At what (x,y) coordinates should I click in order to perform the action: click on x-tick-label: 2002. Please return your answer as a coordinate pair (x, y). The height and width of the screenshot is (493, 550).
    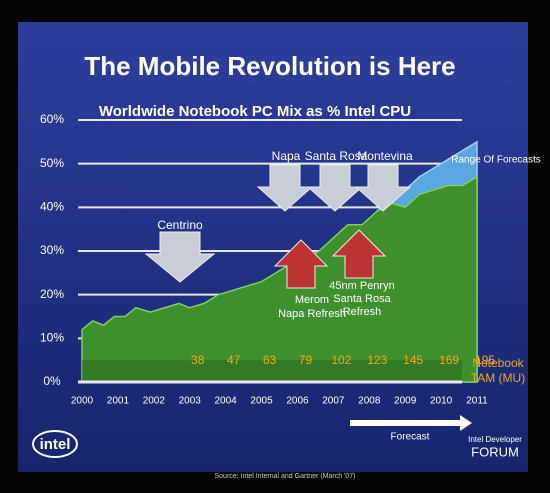
    Looking at the image, I should click on (154, 401).